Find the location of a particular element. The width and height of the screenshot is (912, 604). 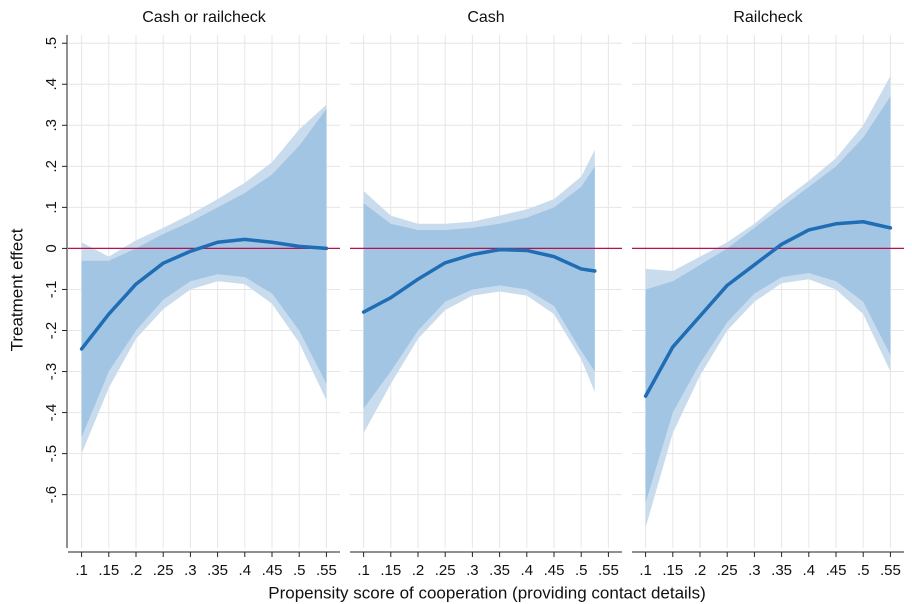

y-axis-title: Treatment effect is located at coordinates (16, 289).